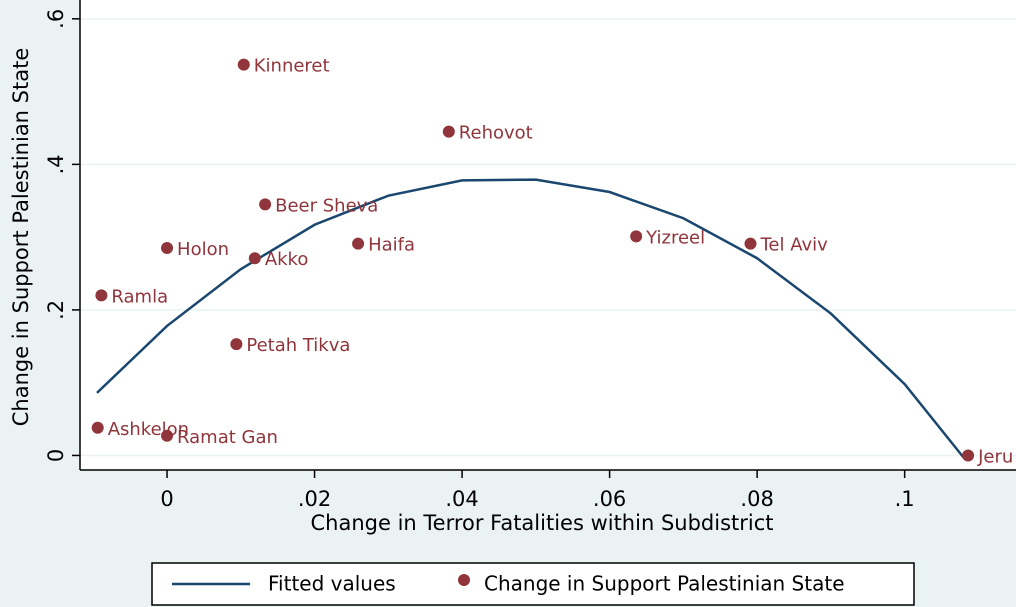  I want to click on legend-label: Fitted values, so click(332, 584).